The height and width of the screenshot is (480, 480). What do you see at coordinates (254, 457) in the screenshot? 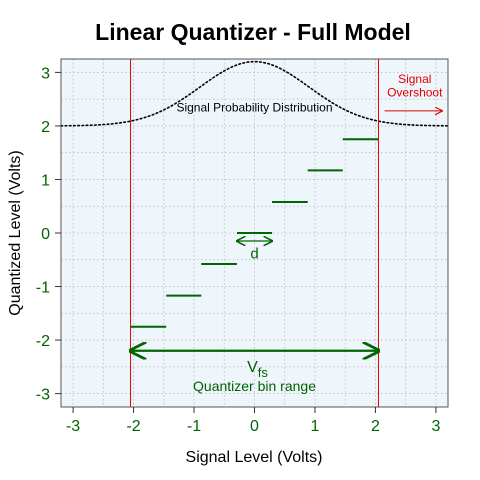
I see `x-axis-title: Signal Level (Volts)` at bounding box center [254, 457].